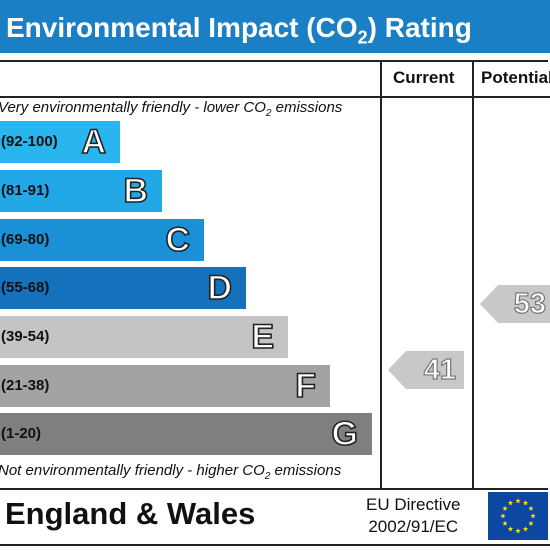  I want to click on current-rating-arrow: 41, so click(426, 370).